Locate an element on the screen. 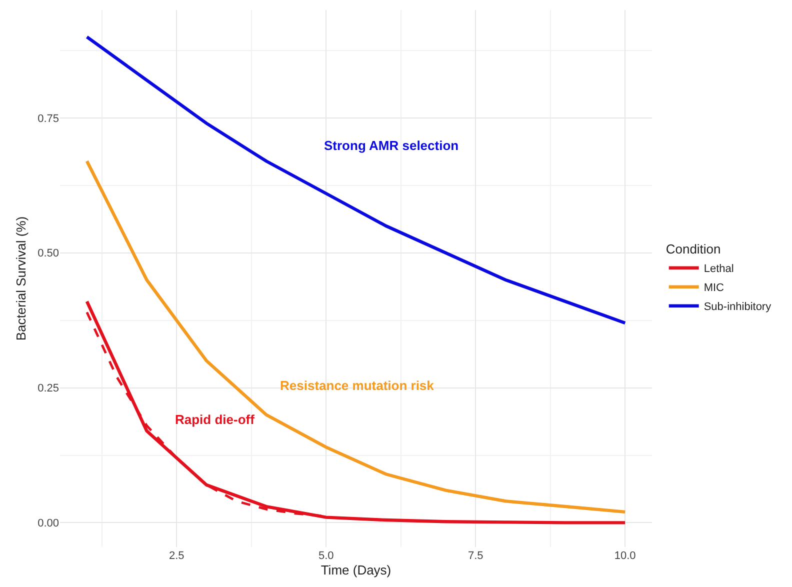  annotation: Resistance mutation risk is located at coordinates (357, 385).